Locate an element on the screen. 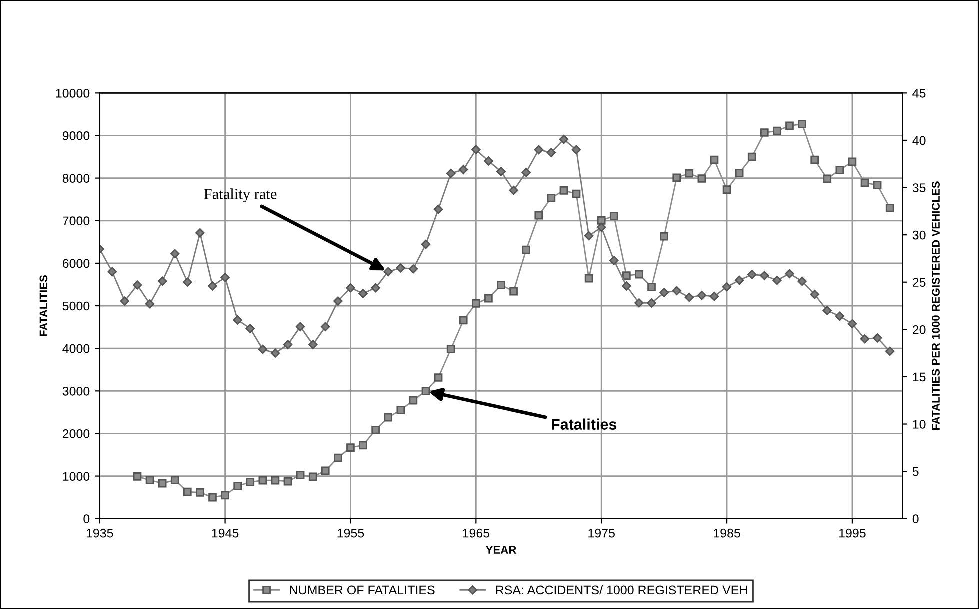 This screenshot has width=979, height=609. y-tick-label: 0 is located at coordinates (87, 519).